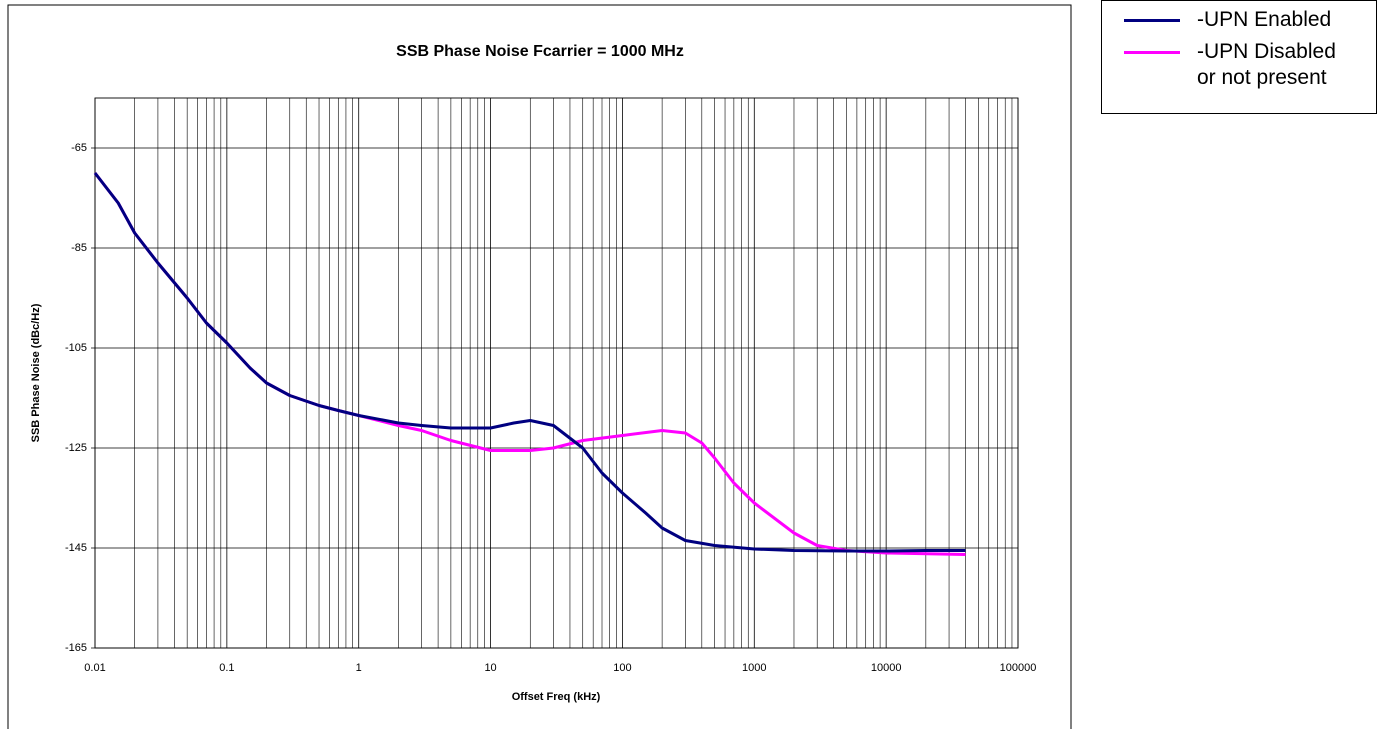  I want to click on x-tick-label: 1, so click(359, 668).